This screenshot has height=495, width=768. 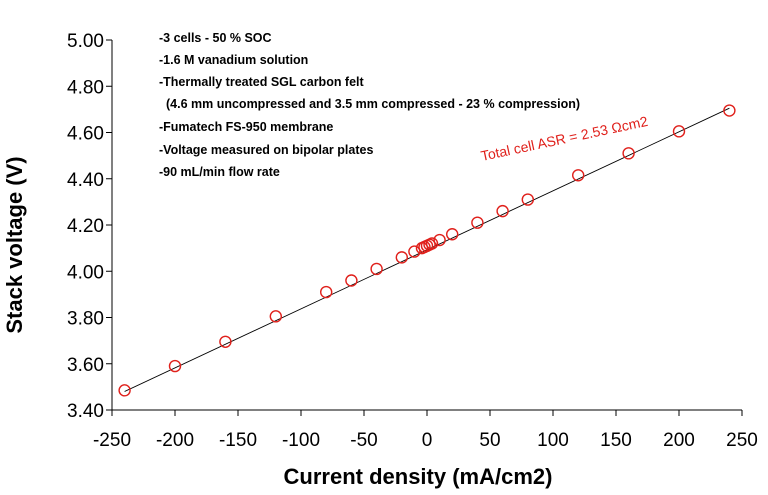 I want to click on y-tick-label: 3.80, so click(x=85, y=319).